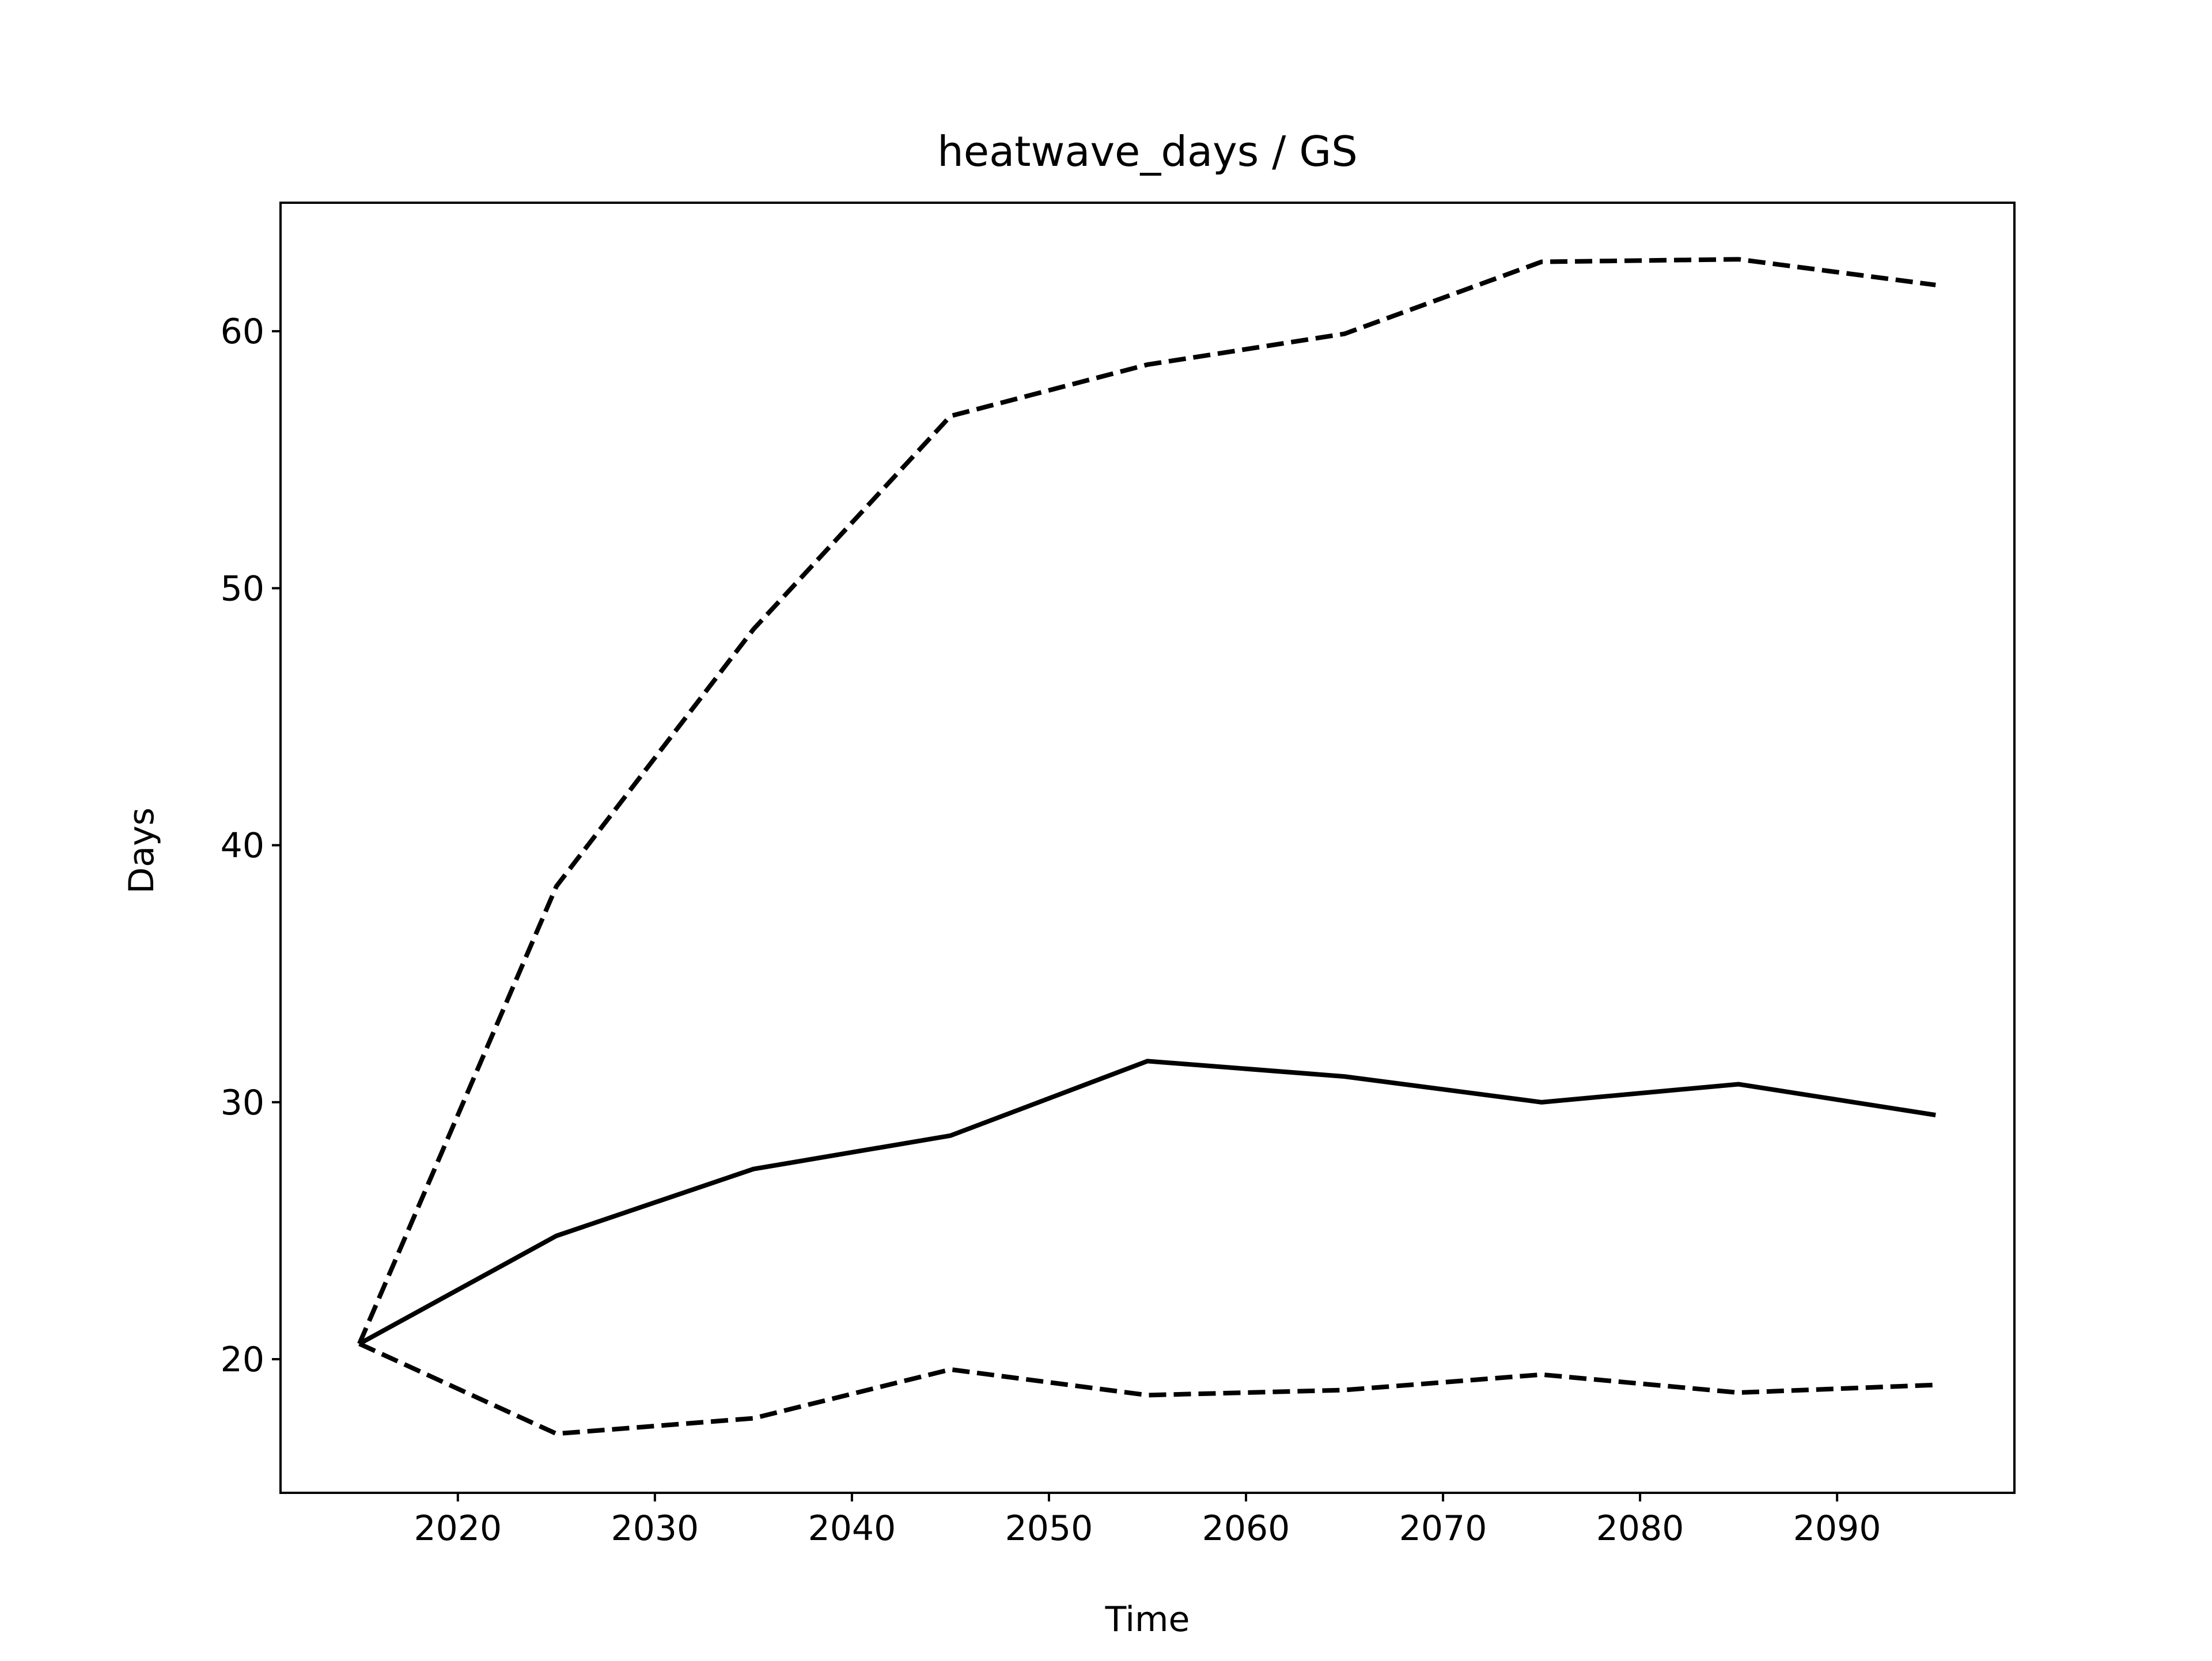 The width and height of the screenshot is (2212, 1661). What do you see at coordinates (142, 850) in the screenshot?
I see `y-axis-label: Days` at bounding box center [142, 850].